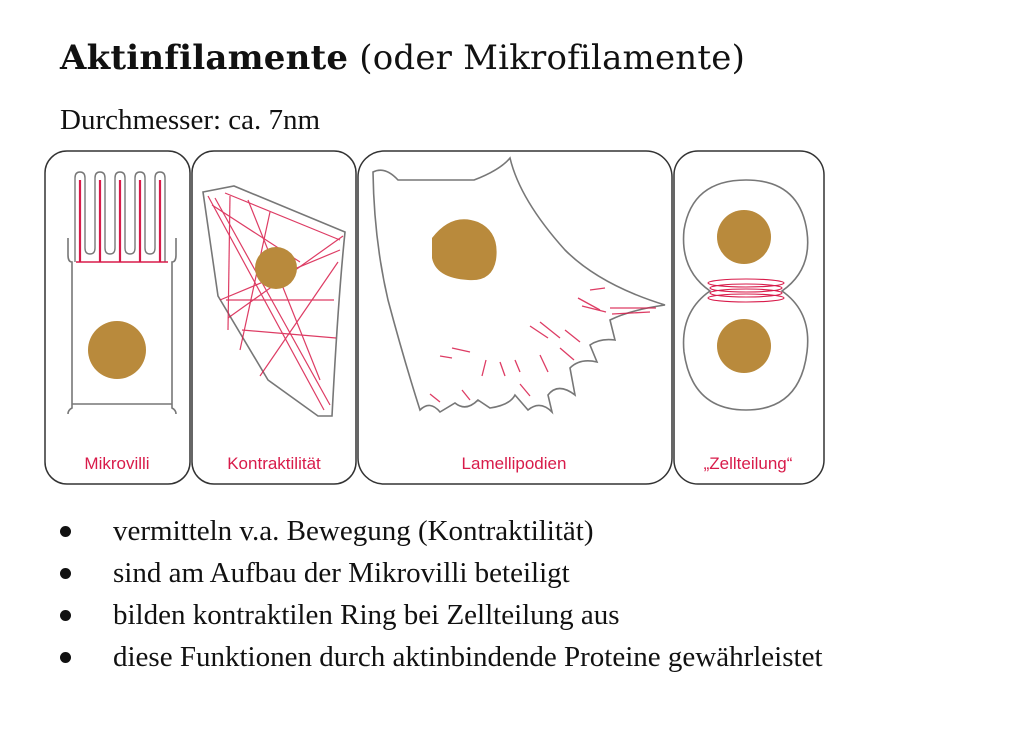 This screenshot has width=1024, height=732. Describe the element at coordinates (552, 58) in the screenshot. I see `title-rest: (oder Mikrofilamente)` at that location.